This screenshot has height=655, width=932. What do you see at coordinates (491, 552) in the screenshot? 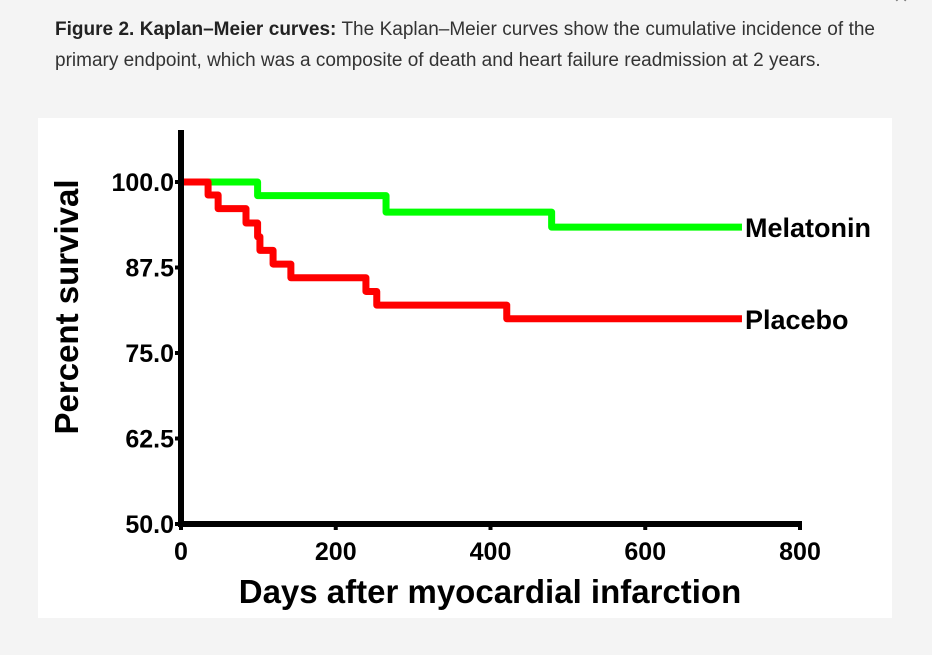
I see `x-tick-label: 400` at bounding box center [491, 552].